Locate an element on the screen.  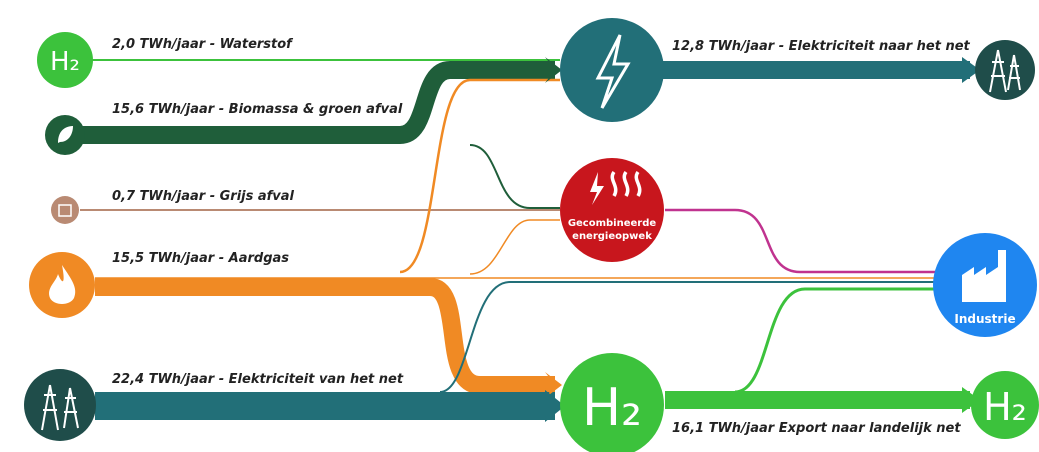
node-grid is located at coordinates (60, 405).